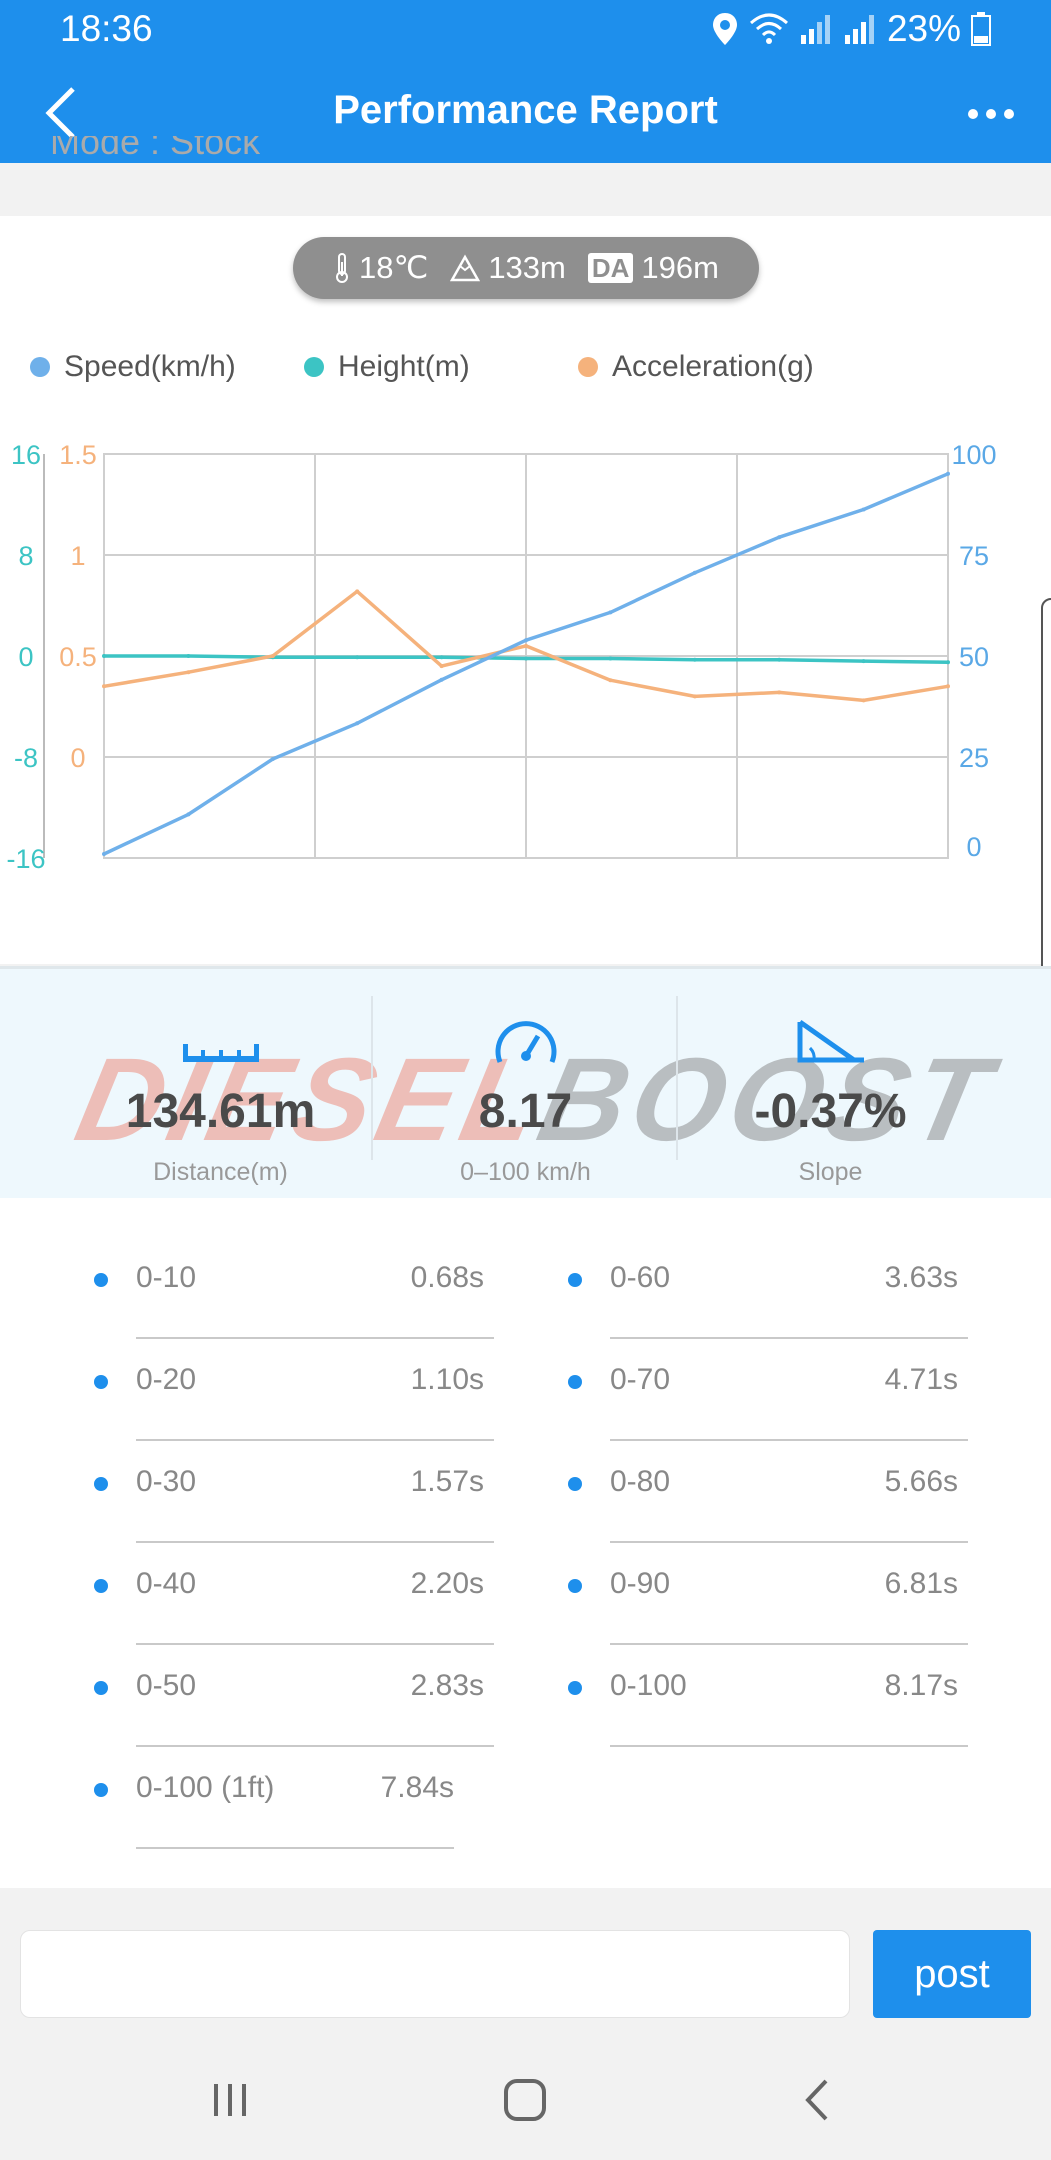  Describe the element at coordinates (435, 1974) in the screenshot. I see `comment-input` at that location.